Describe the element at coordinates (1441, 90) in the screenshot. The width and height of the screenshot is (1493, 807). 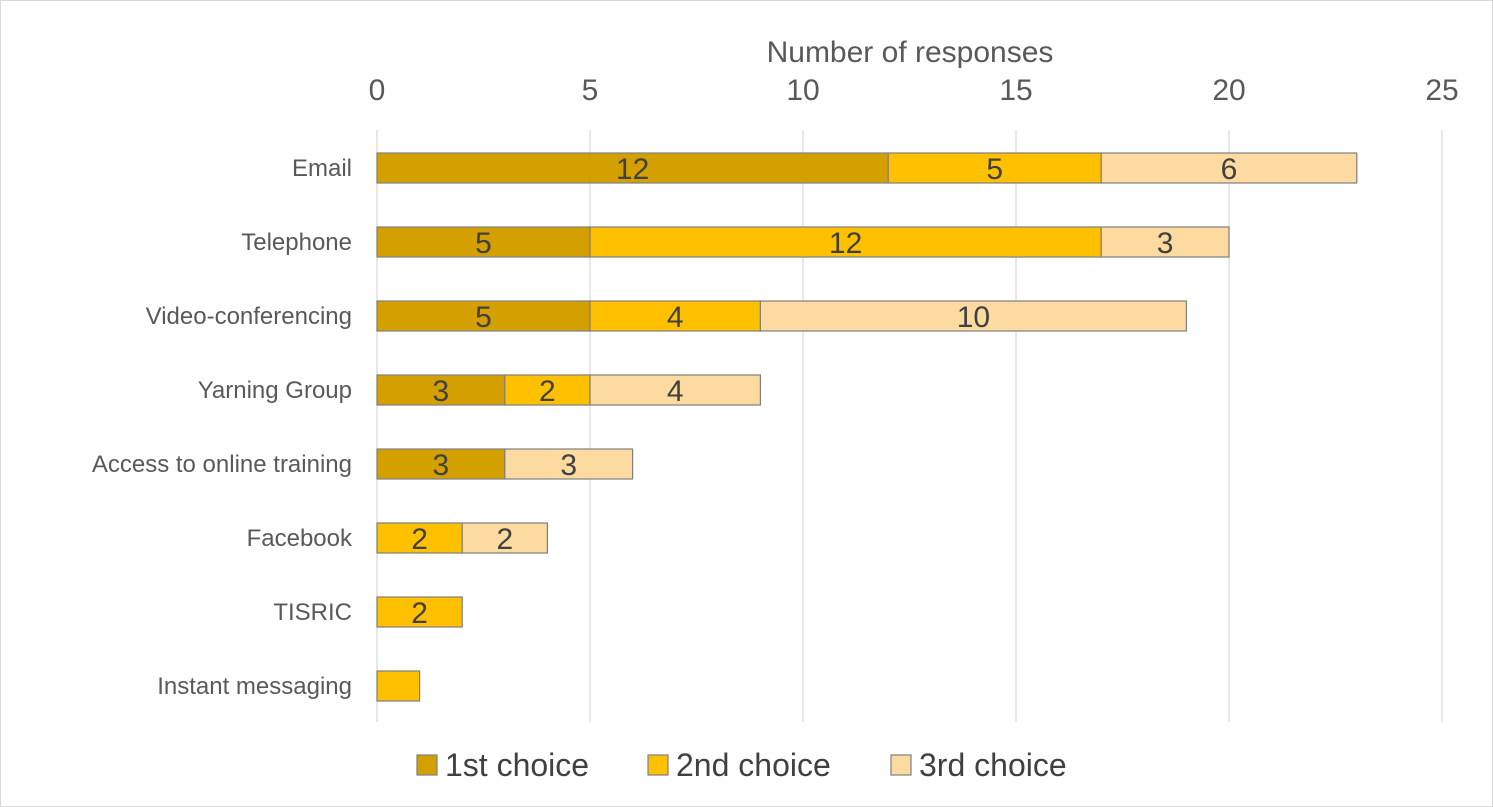
I see `x-tick-label: 25` at that location.